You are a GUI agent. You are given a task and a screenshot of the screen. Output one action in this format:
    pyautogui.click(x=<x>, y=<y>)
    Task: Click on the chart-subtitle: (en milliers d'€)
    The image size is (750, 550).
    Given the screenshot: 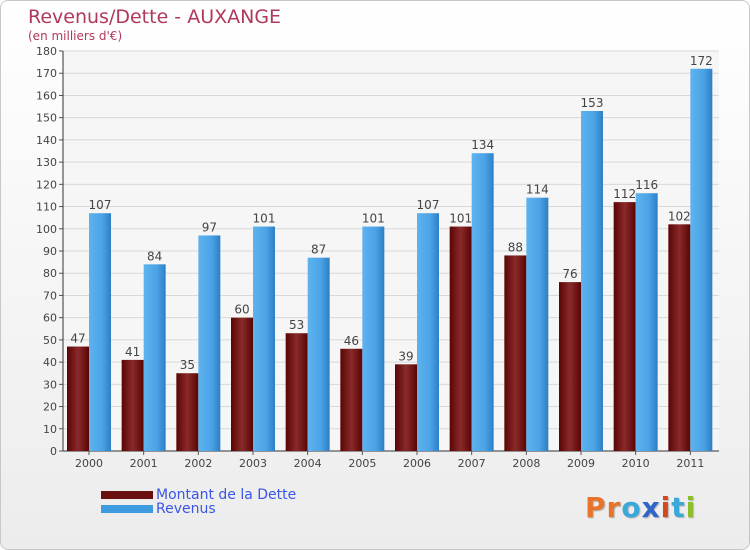 What is the action you would take?
    pyautogui.click(x=75, y=36)
    